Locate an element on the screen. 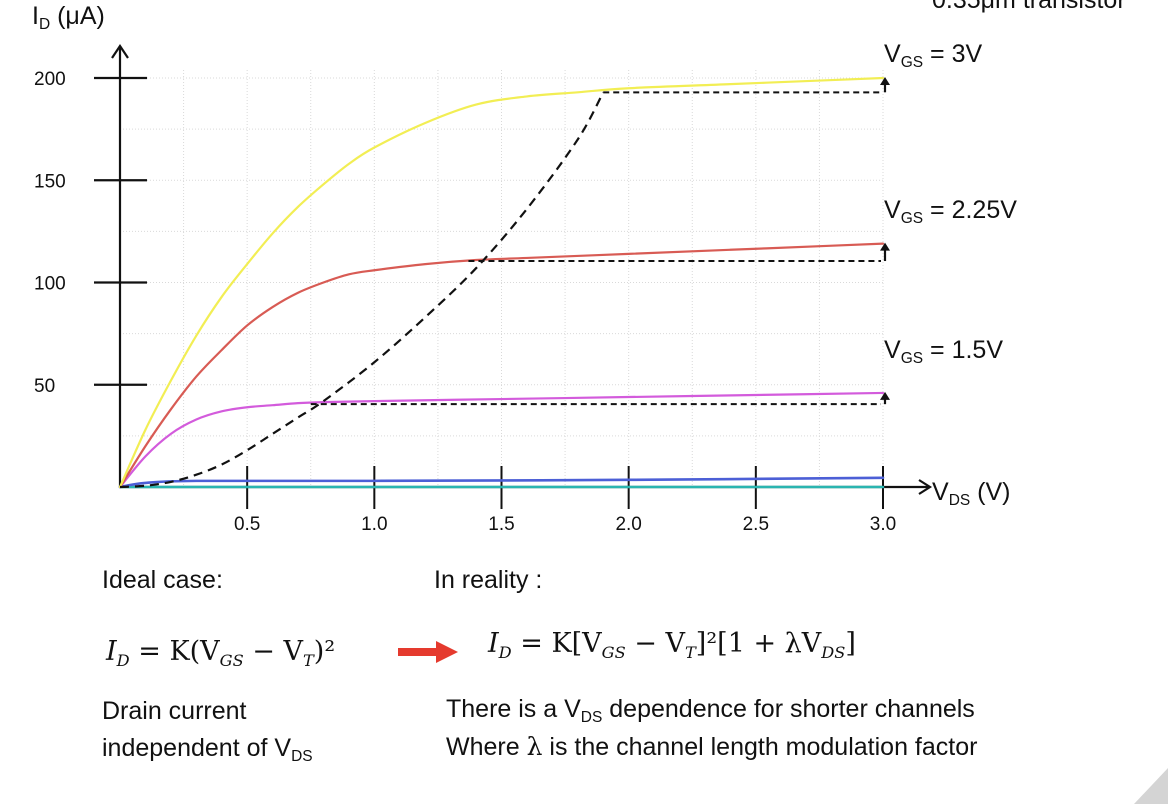 This screenshot has height=804, width=1168. ideal-case-heading: Ideal case: is located at coordinates (162, 580).